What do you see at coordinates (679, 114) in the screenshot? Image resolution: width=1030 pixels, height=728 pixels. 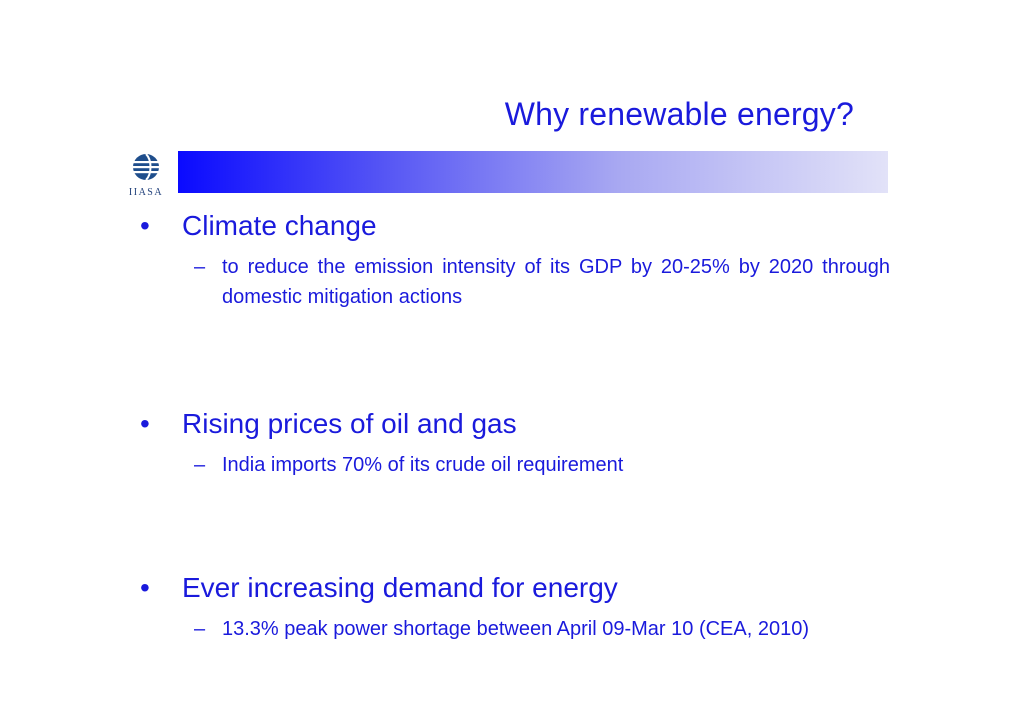 I see `slide-title: Why renewable energy?` at bounding box center [679, 114].